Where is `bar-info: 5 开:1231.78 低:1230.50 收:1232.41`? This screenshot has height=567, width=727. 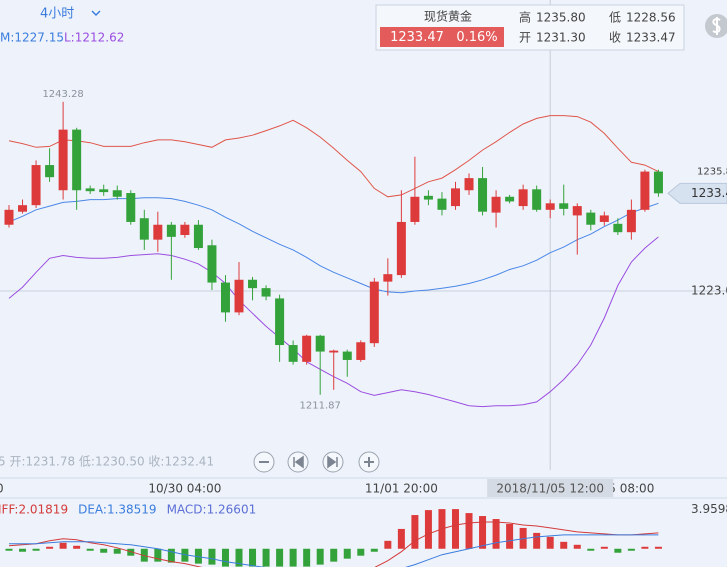
bar-info: 5 开:1231.78 低:1230.50 收:1232.41 is located at coordinates (107, 462).